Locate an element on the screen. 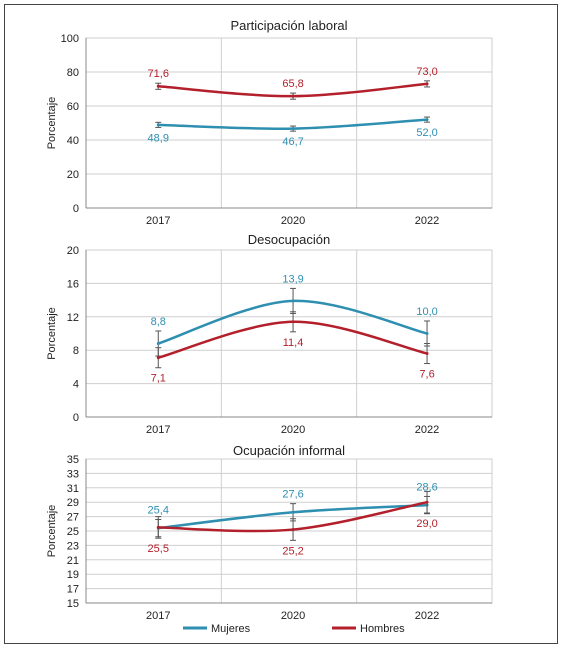 The image size is (566, 652). data-label-hombres: 29,0 is located at coordinates (426, 524).